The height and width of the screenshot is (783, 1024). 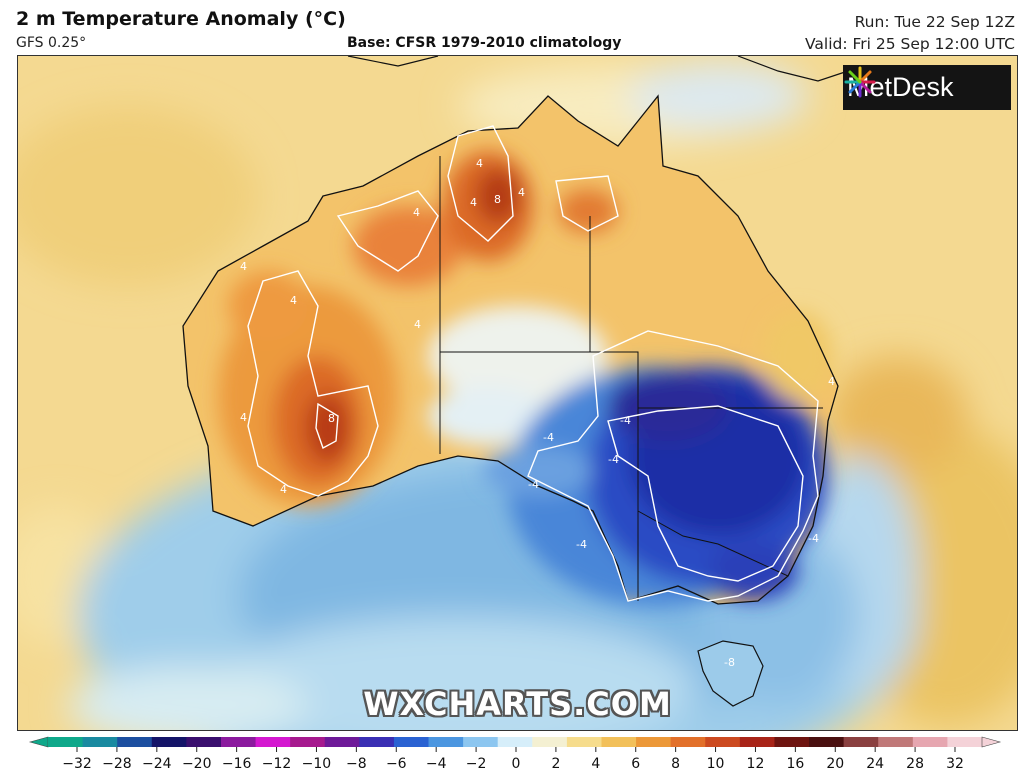 I want to click on legend-min-arrow, so click(x=38, y=742).